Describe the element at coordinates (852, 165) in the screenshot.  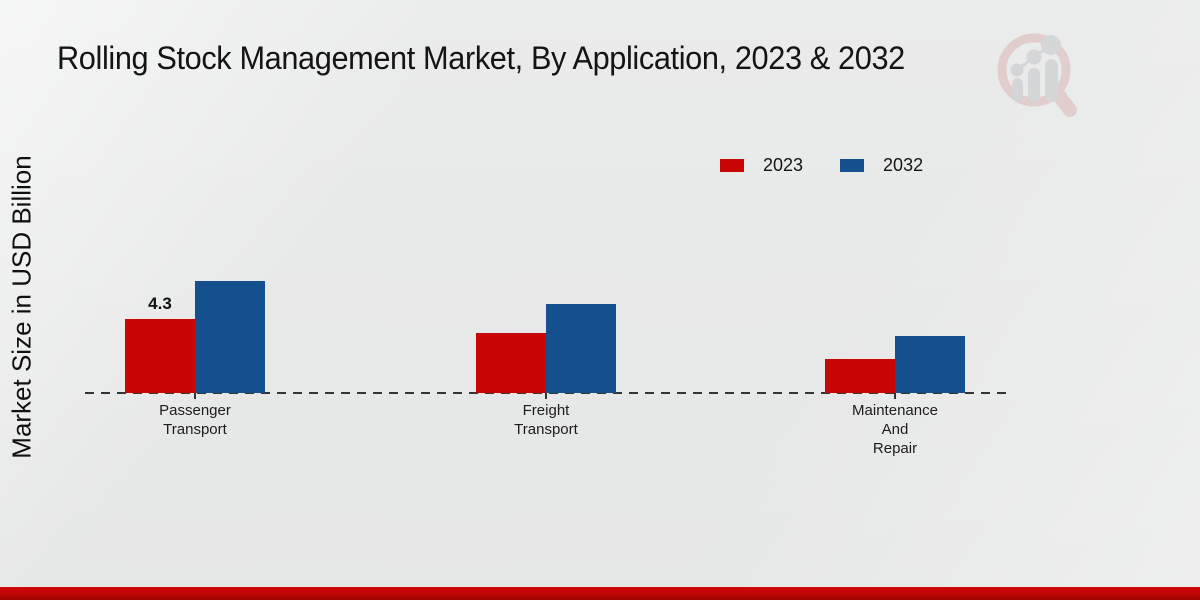
I see `legend-swatch-2032` at that location.